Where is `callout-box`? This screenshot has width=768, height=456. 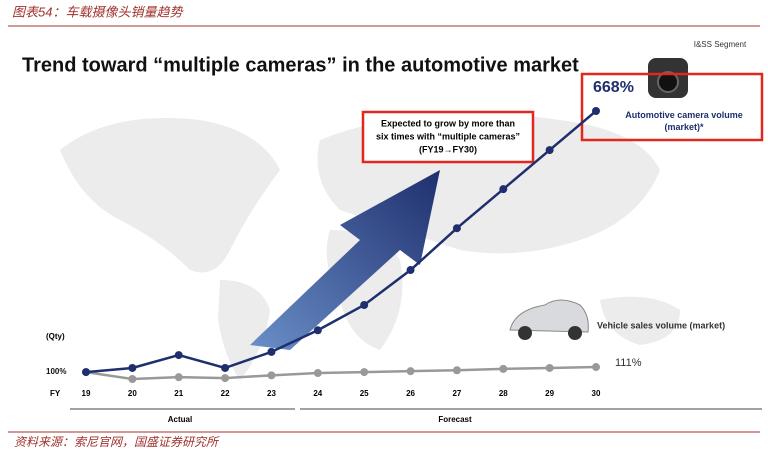 callout-box is located at coordinates (448, 137).